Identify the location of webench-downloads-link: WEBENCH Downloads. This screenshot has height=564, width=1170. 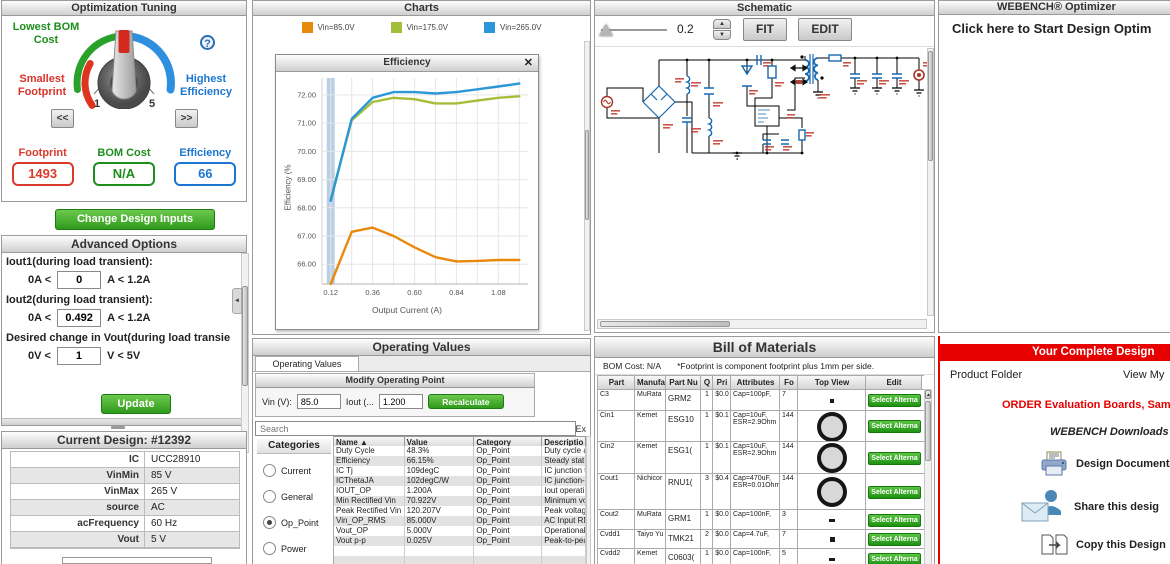
(1109, 432).